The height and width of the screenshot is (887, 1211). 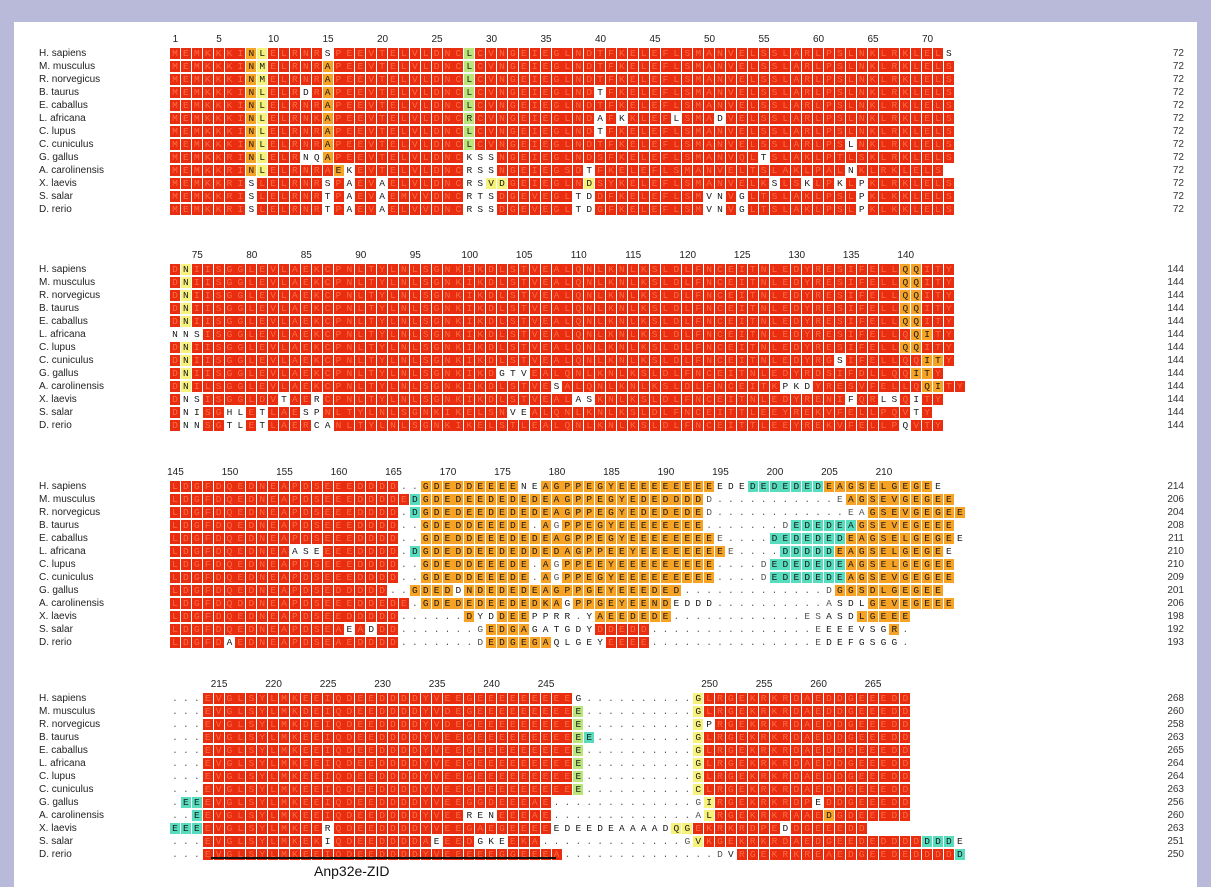 I want to click on ruler-tick-label: 15, so click(x=328, y=39).